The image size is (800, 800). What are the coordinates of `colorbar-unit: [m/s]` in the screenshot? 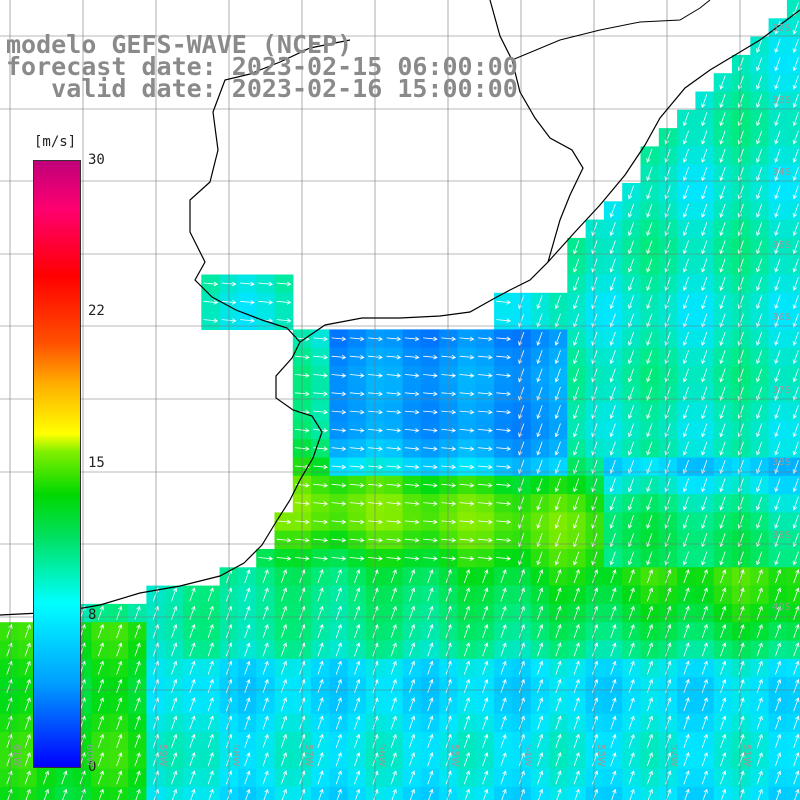 It's located at (55, 142).